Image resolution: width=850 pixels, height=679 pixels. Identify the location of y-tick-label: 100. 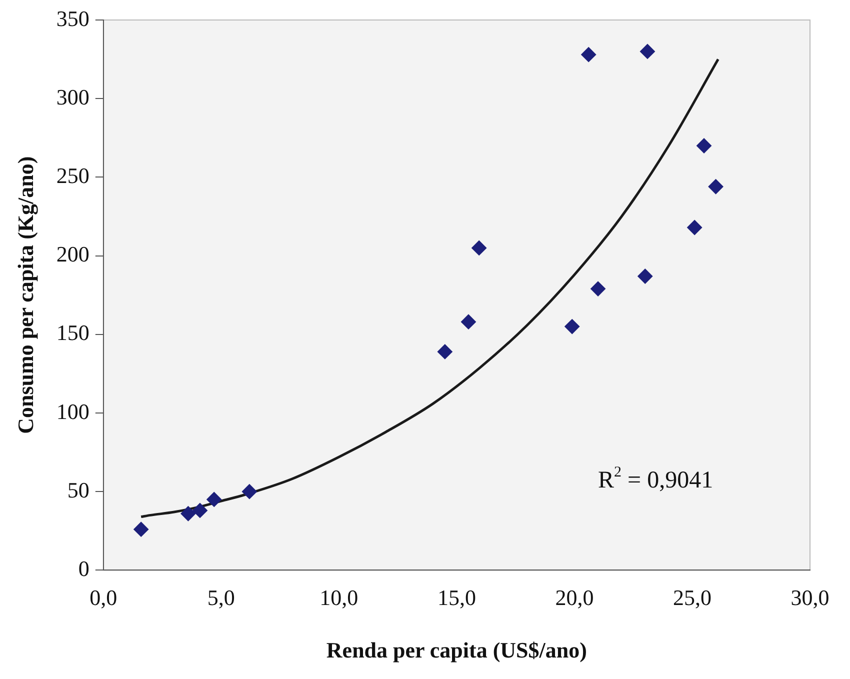
(73, 411).